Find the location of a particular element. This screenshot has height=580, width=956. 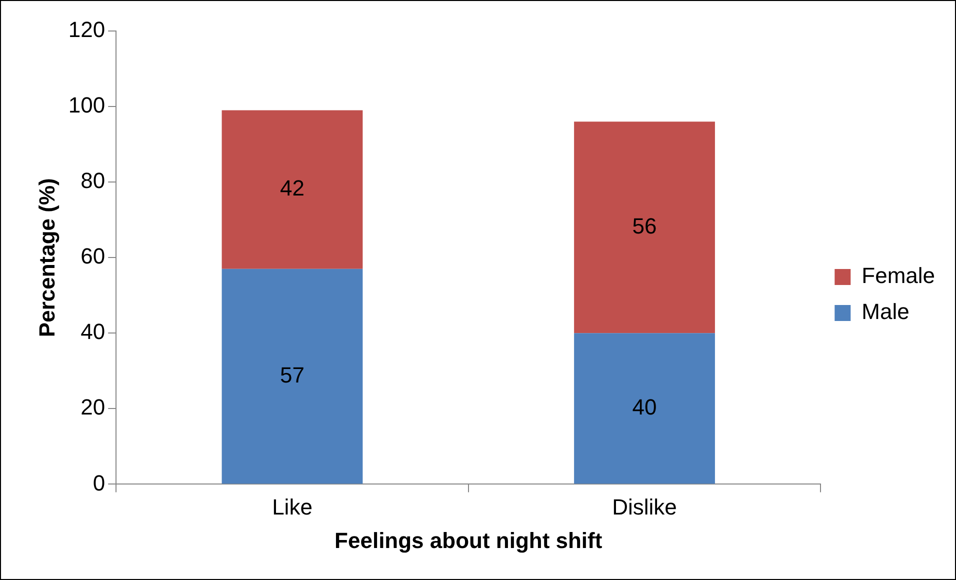

y-tick-label: 60 is located at coordinates (93, 256).